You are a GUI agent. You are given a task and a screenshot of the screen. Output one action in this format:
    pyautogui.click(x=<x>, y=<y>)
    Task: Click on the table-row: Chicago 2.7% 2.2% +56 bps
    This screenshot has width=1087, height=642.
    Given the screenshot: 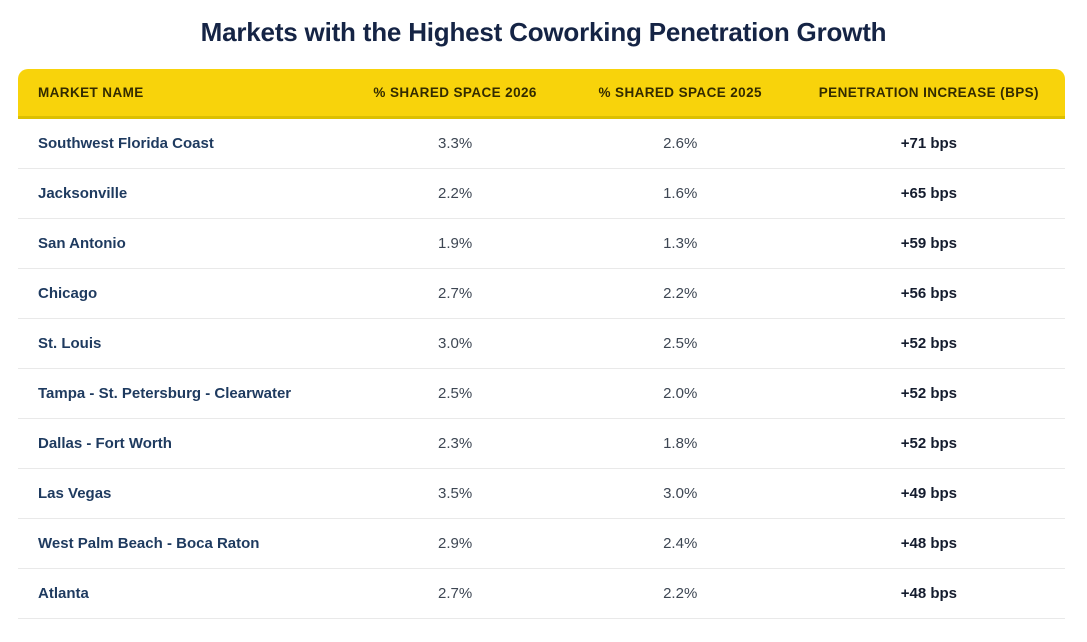 What is the action you would take?
    pyautogui.click(x=541, y=294)
    